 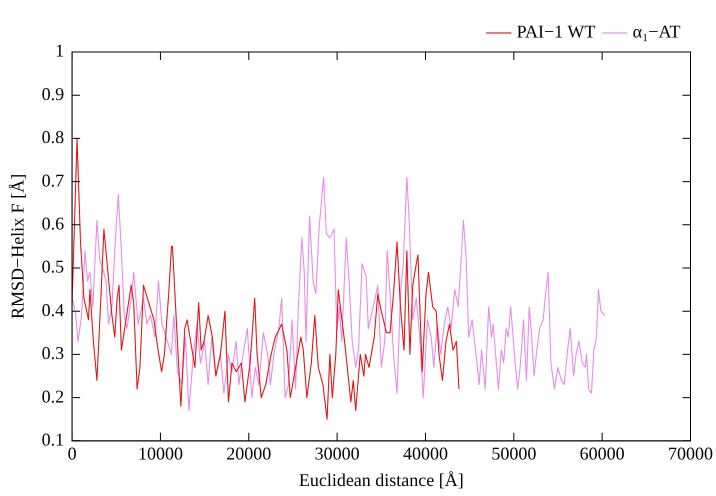 What do you see at coordinates (425, 453) in the screenshot?
I see `x-tick-label: 40000` at bounding box center [425, 453].